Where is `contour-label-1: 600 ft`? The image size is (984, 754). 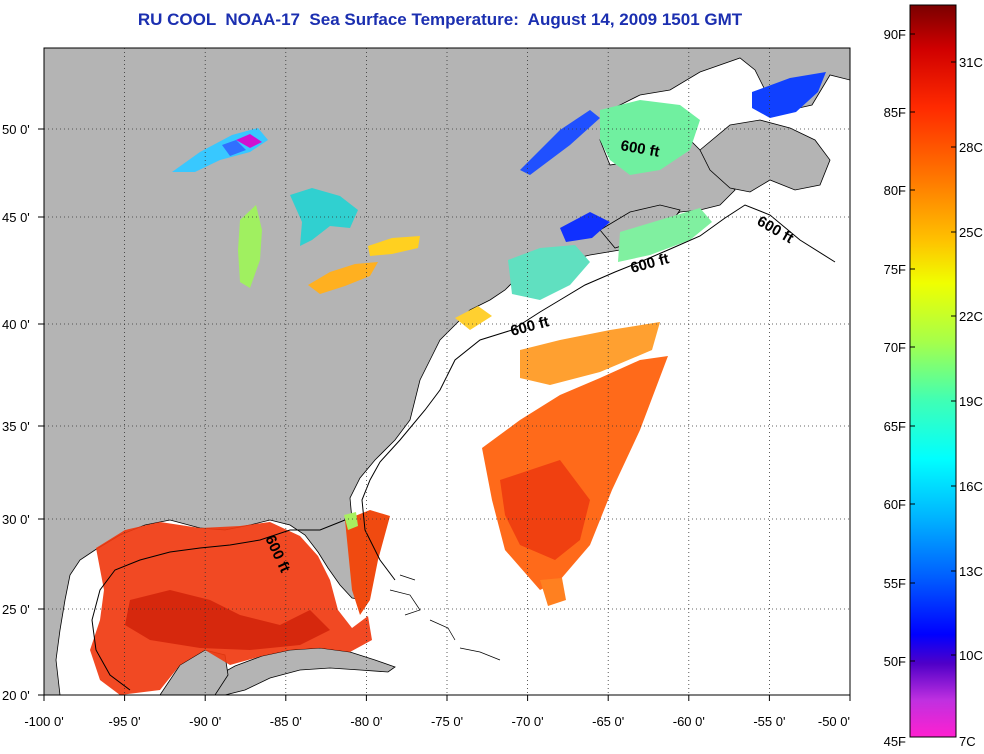
contour-label-1: 600 ft is located at coordinates (640, 149).